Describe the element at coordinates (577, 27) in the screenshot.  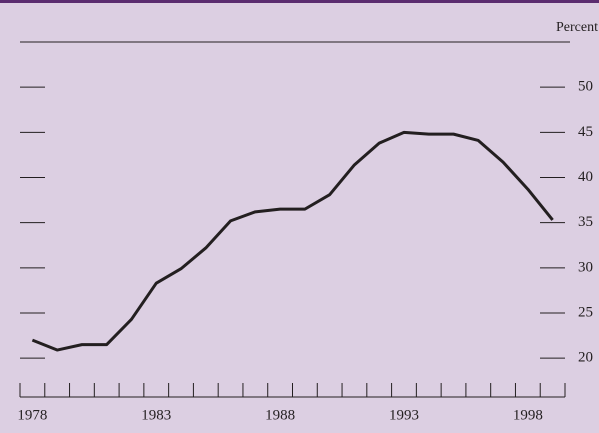
I see `y-axis-label: Percent` at that location.